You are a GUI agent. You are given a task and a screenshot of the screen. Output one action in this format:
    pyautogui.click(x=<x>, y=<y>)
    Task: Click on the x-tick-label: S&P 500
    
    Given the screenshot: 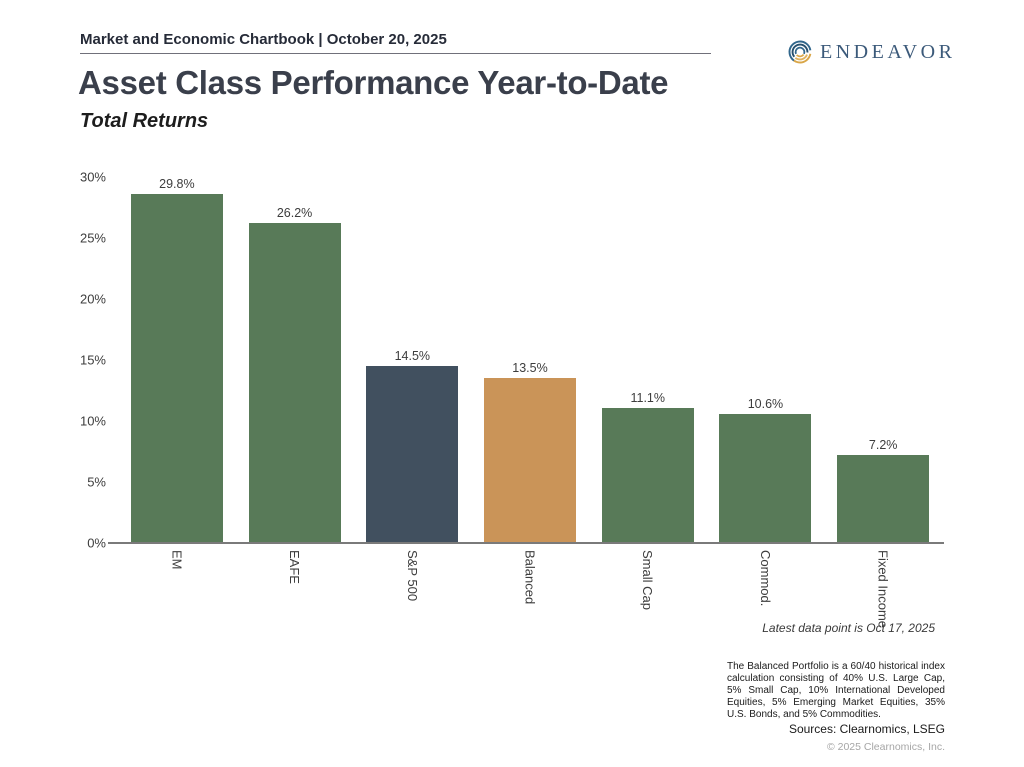 What is the action you would take?
    pyautogui.click(x=412, y=576)
    